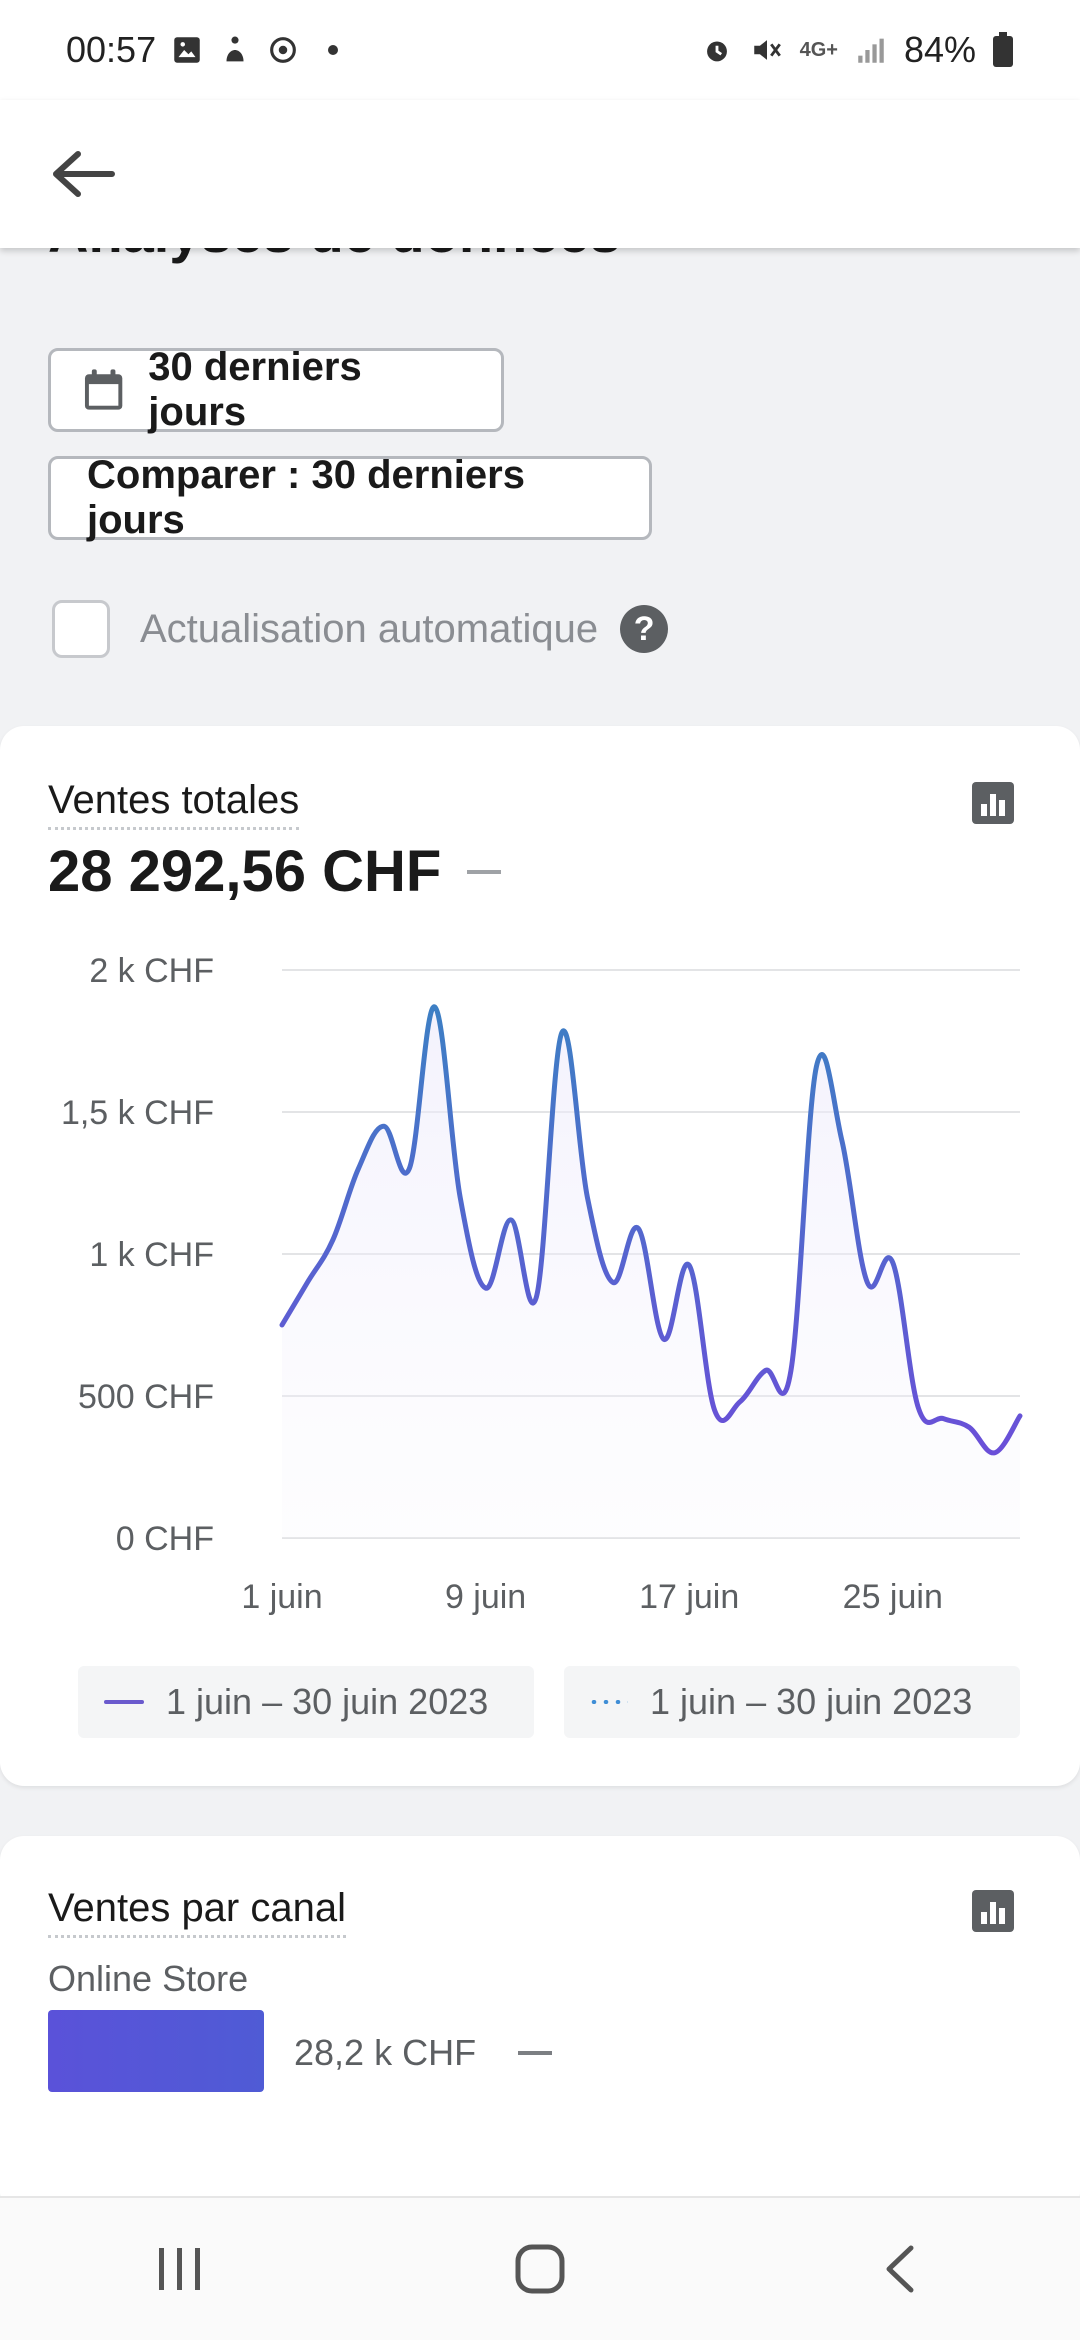  Describe the element at coordinates (81, 629) in the screenshot. I see `auto-refresh-checkbox` at that location.